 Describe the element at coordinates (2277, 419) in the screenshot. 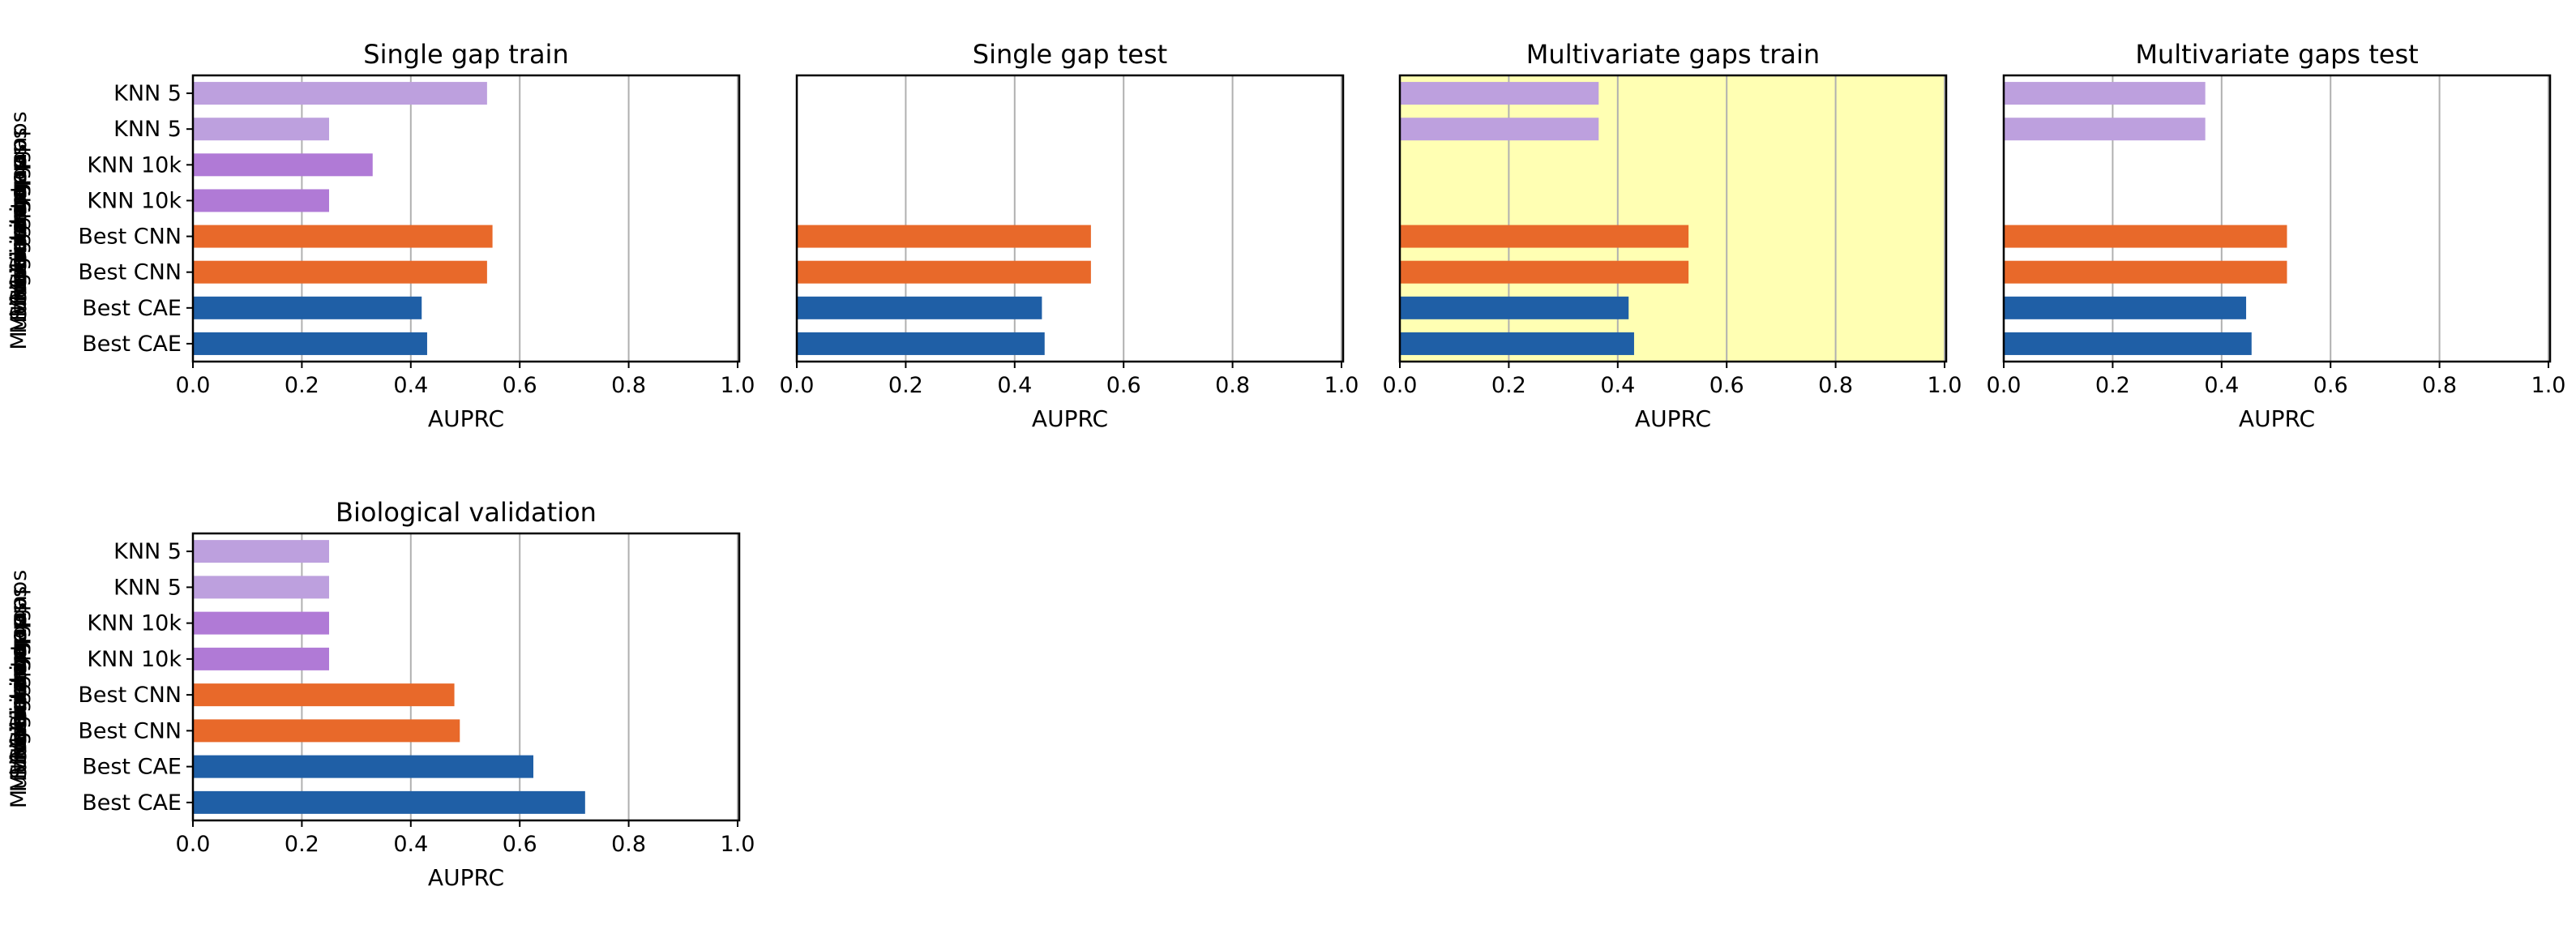

I see `panel-4-x-axis-label: AUPRC` at that location.